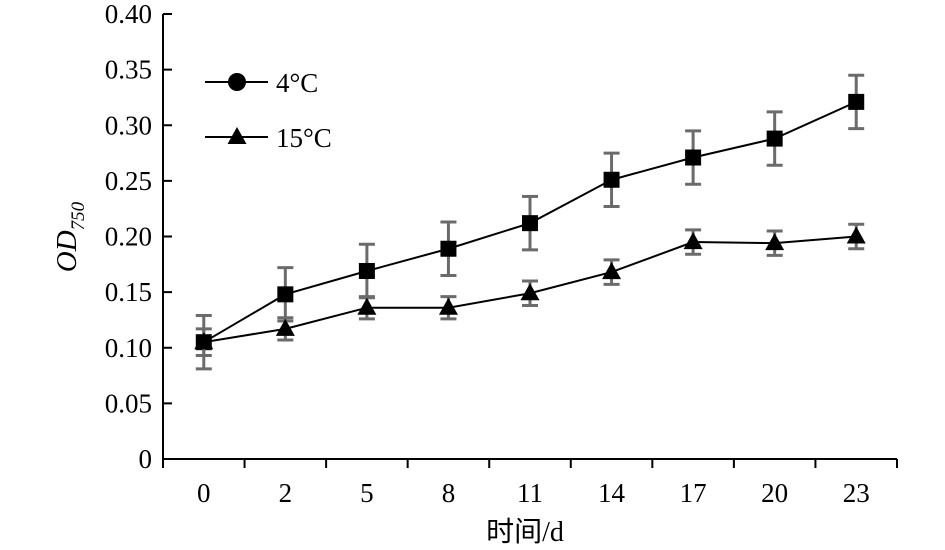  What do you see at coordinates (128, 181) in the screenshot?
I see `y-tick-label: 0.25` at bounding box center [128, 181].